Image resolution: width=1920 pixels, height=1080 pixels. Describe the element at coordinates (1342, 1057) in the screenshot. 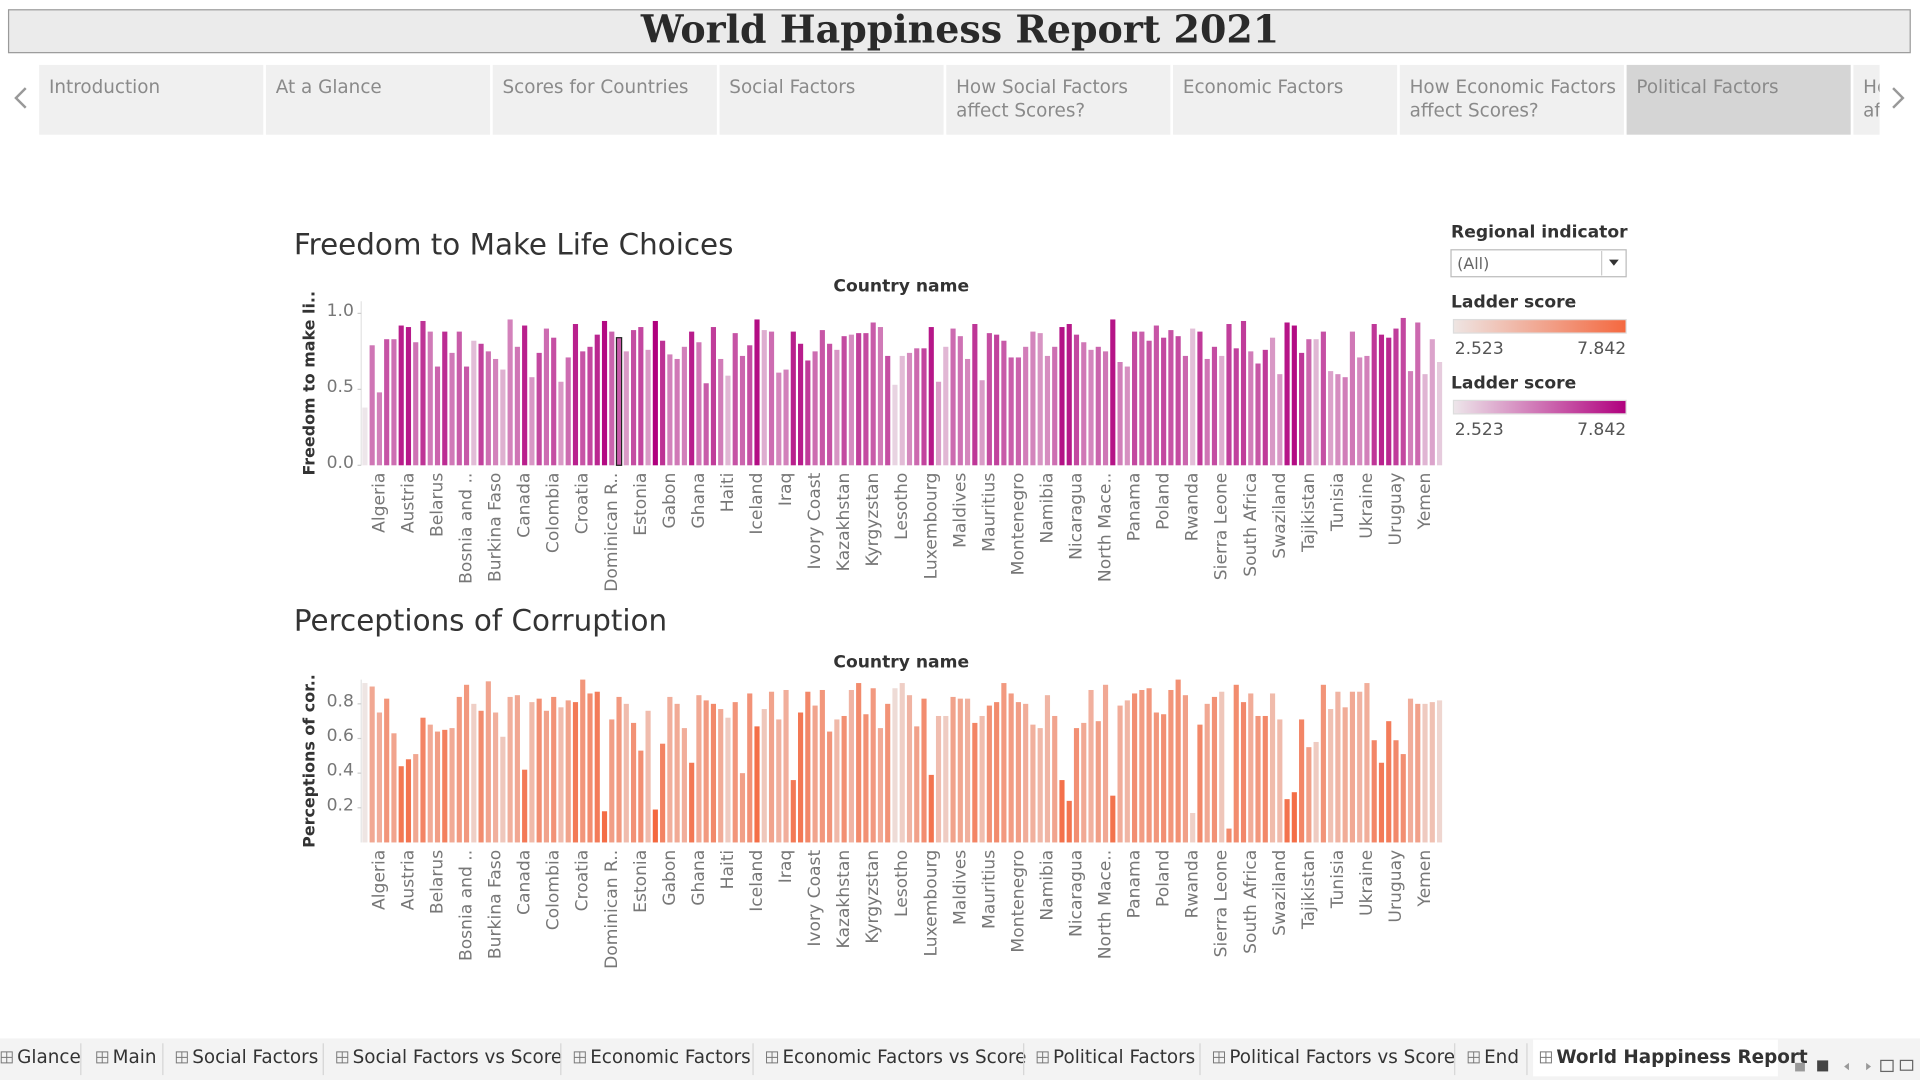

I see `sheet-tab-label: Political Factors vs Score` at that location.